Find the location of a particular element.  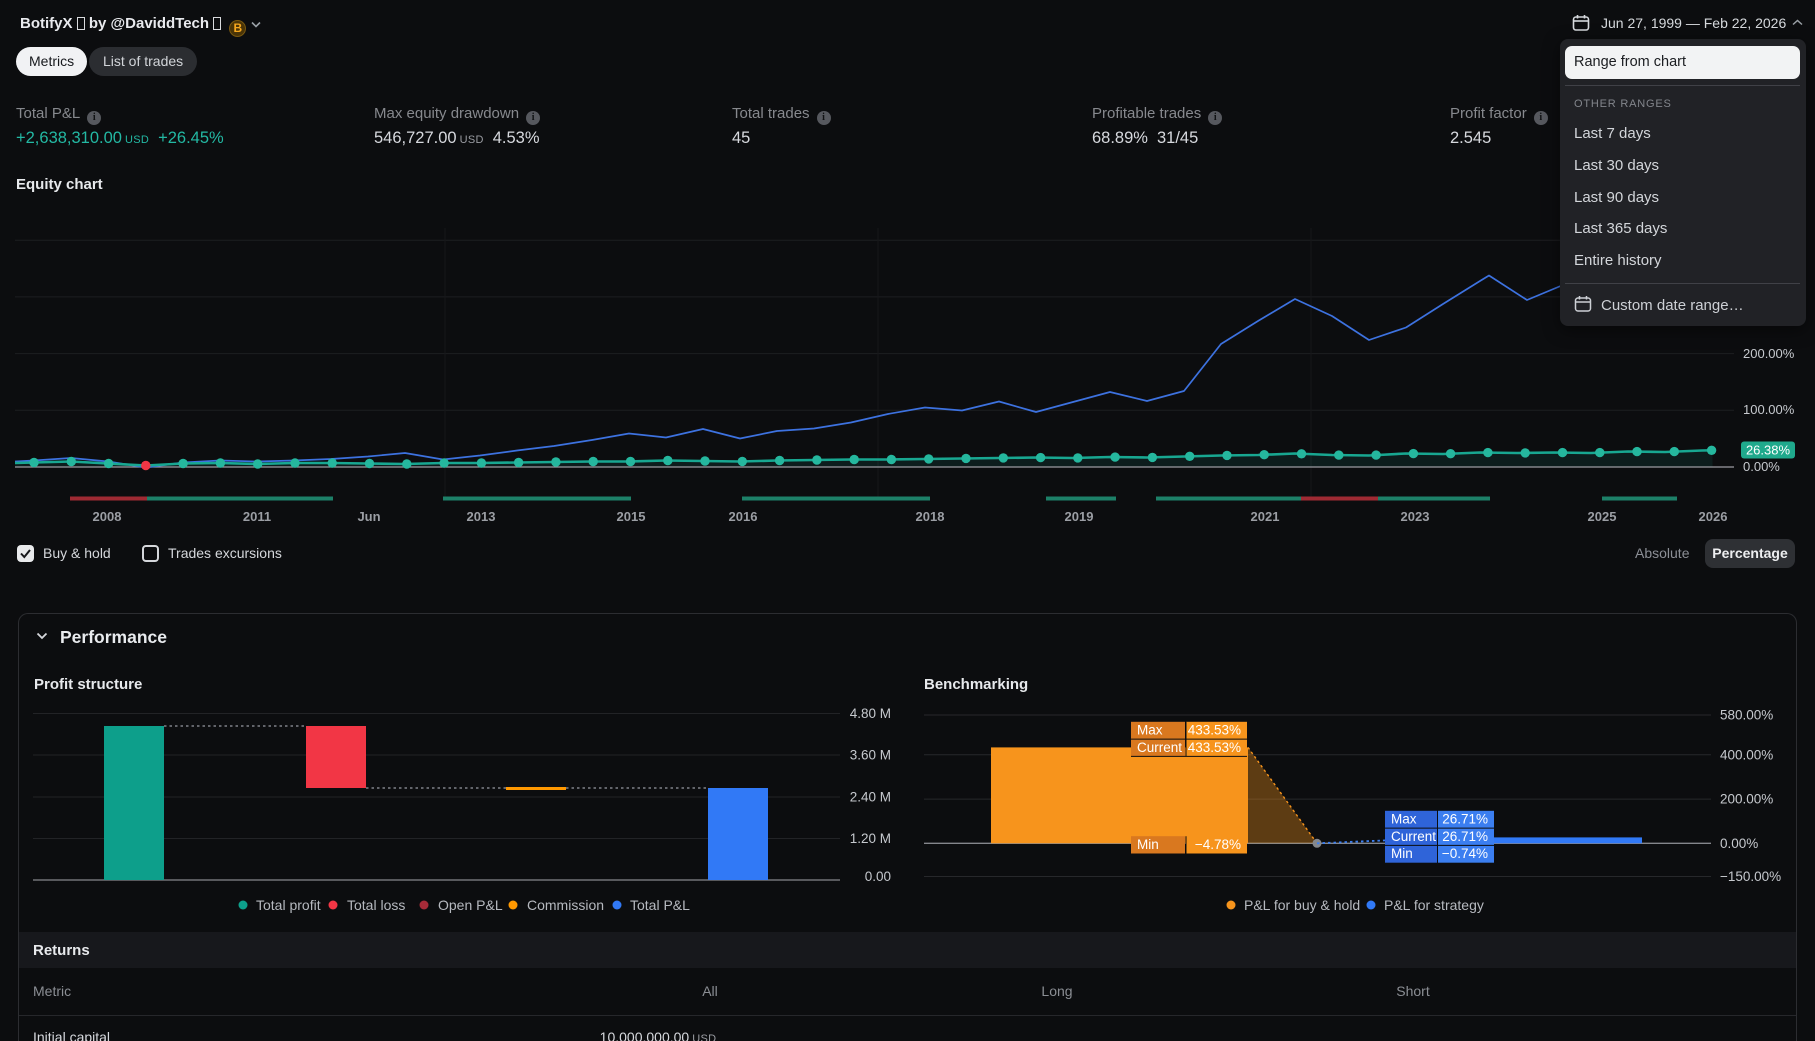

svg-text: P&L for buy & hold is located at coordinates (1302, 905).